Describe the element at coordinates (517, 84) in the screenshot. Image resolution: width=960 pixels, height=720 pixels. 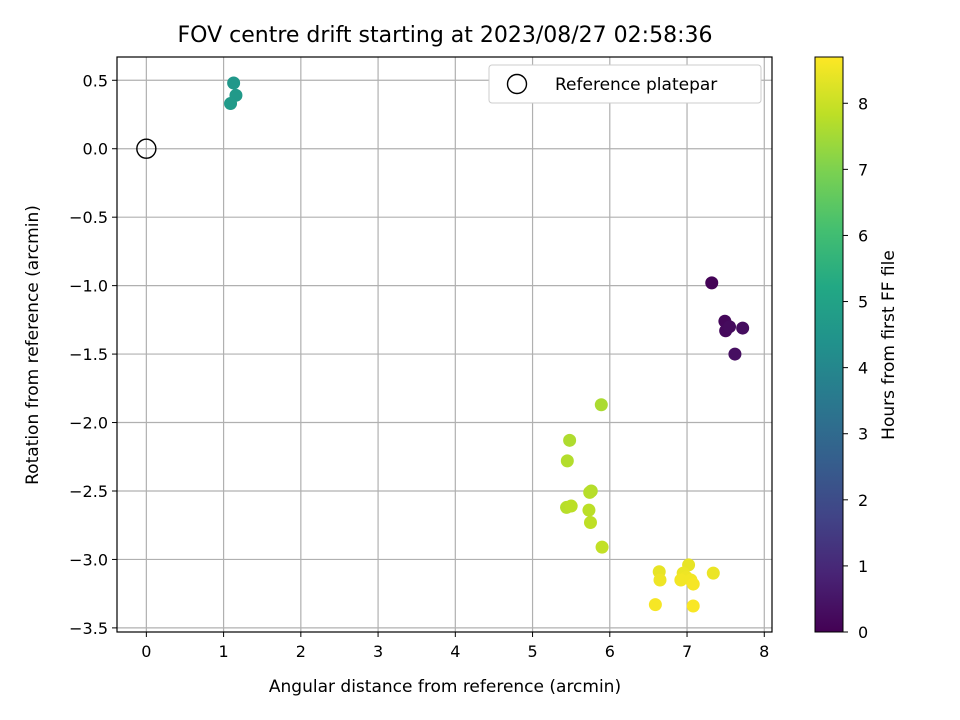
I see `legend-marker` at that location.